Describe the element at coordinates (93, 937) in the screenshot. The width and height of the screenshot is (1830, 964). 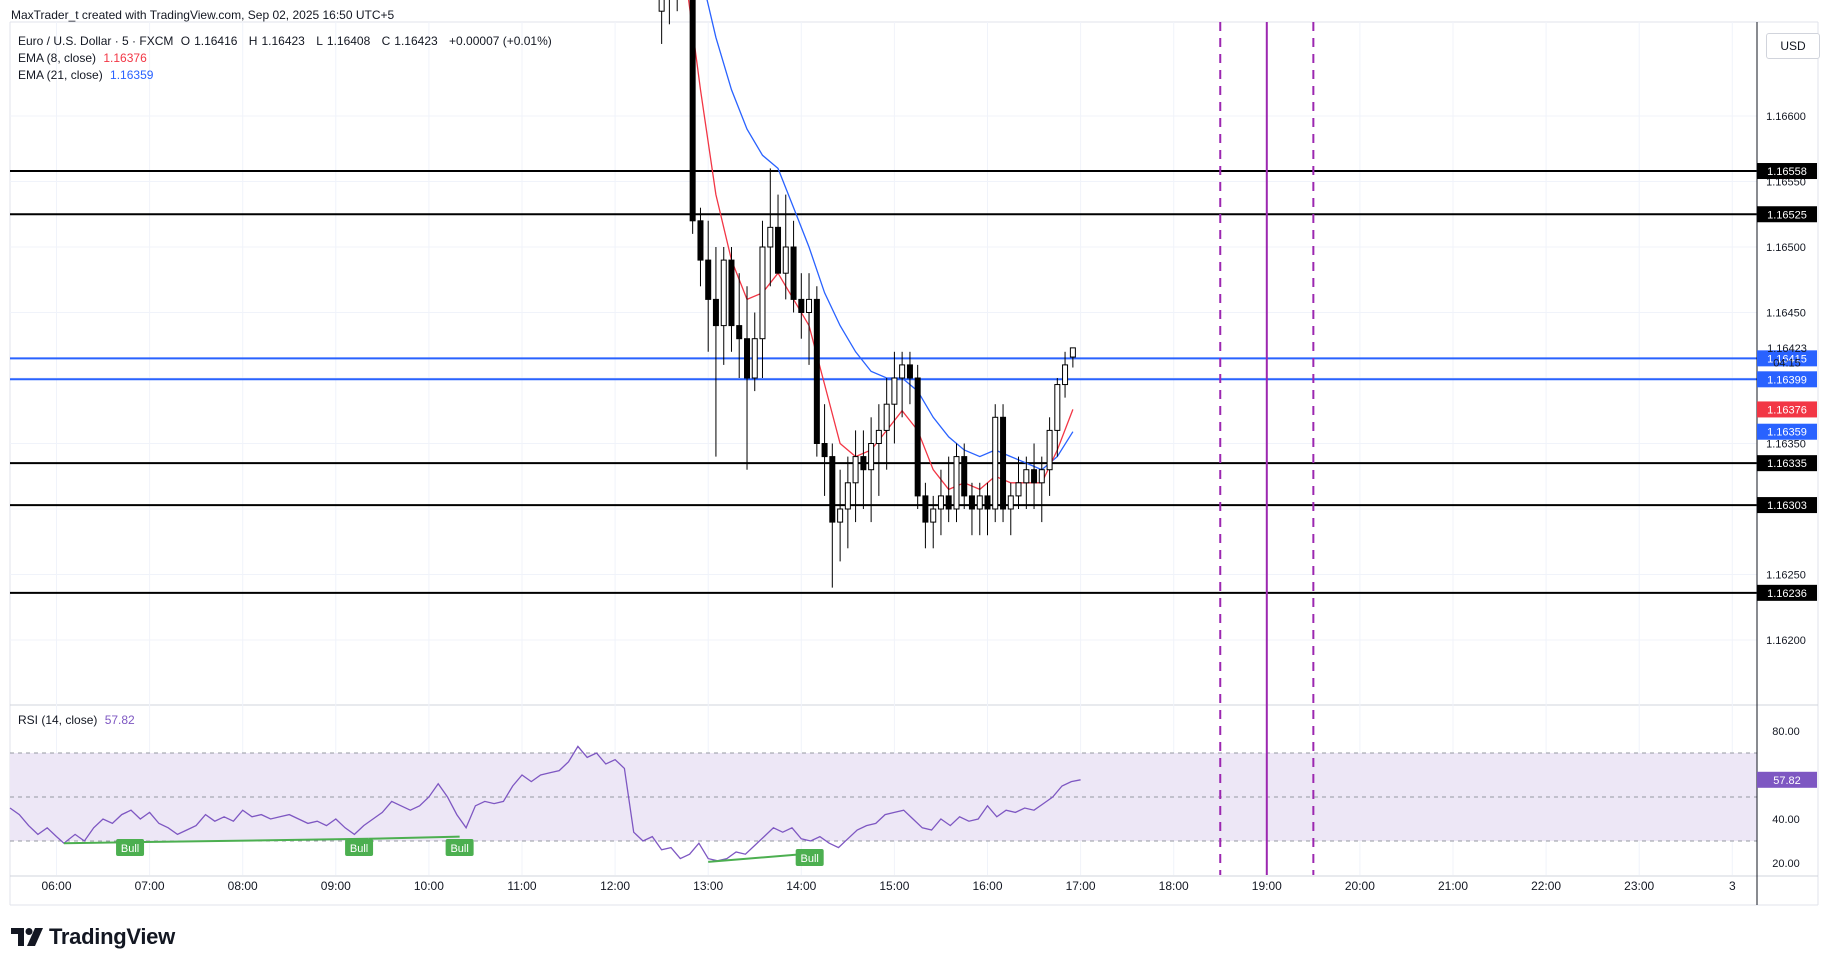
I see `tradingview-logo: TradingView` at that location.